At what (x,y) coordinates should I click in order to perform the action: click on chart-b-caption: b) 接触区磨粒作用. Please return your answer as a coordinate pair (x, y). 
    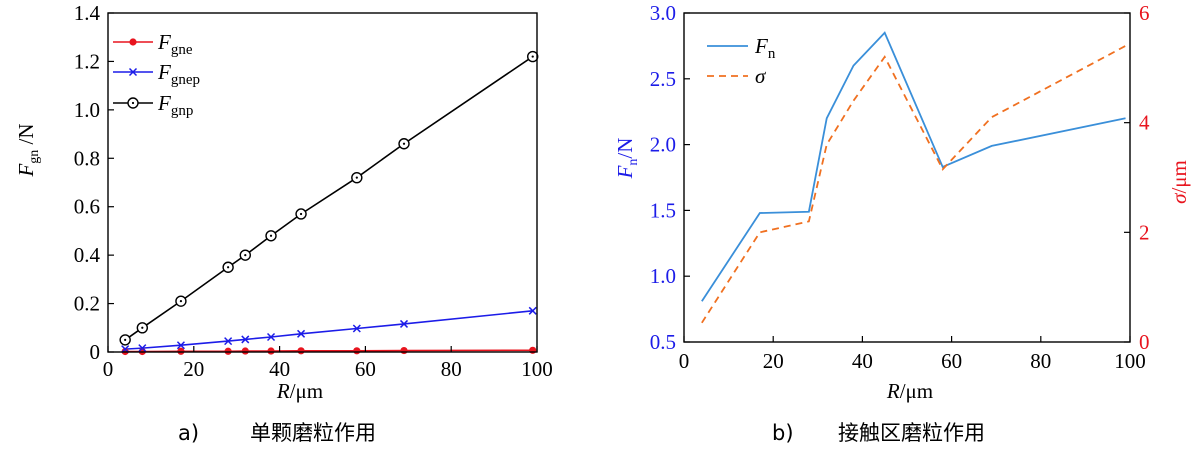
    Looking at the image, I should click on (878, 433).